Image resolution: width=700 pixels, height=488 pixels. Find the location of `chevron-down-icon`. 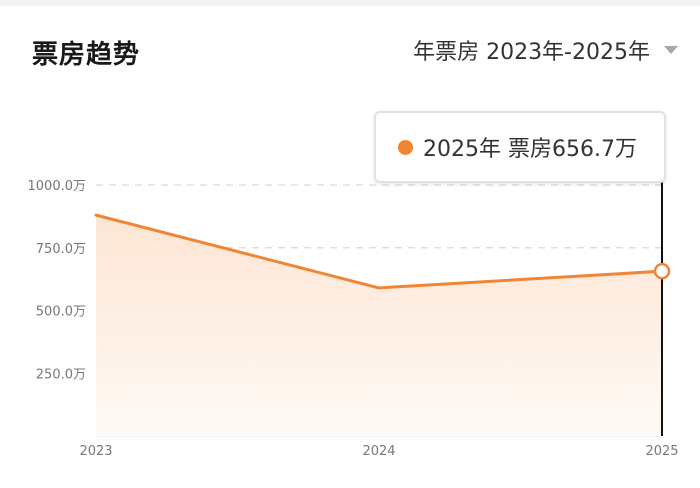

chevron-down-icon is located at coordinates (671, 50).